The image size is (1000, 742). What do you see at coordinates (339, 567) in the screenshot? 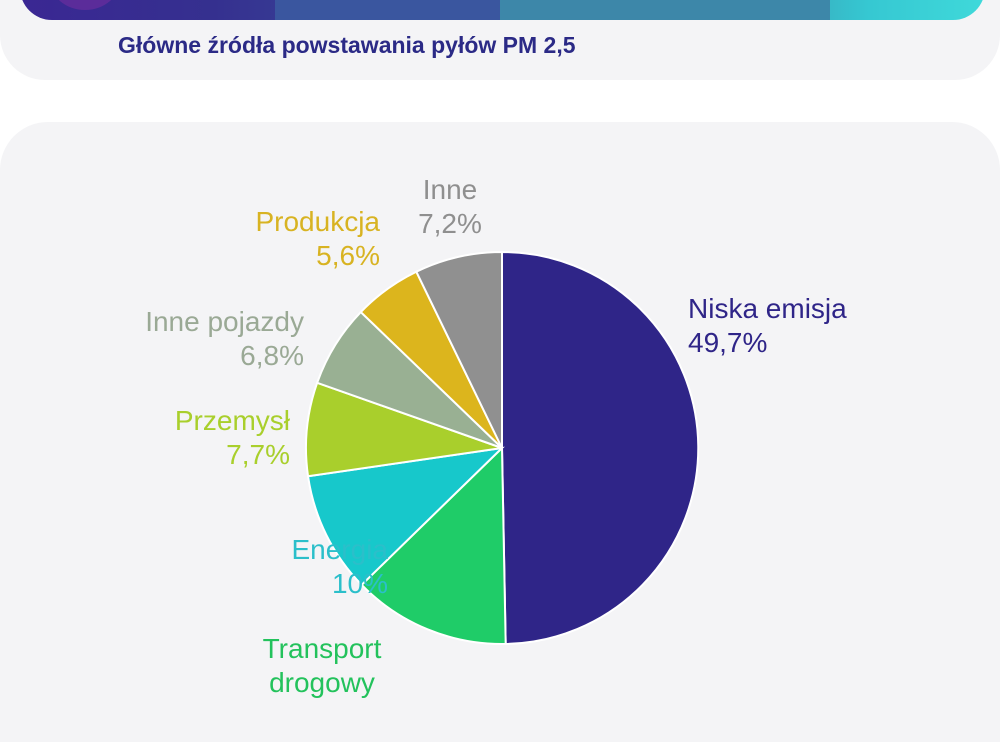
I see `label-energia: Energia 10%` at bounding box center [339, 567].